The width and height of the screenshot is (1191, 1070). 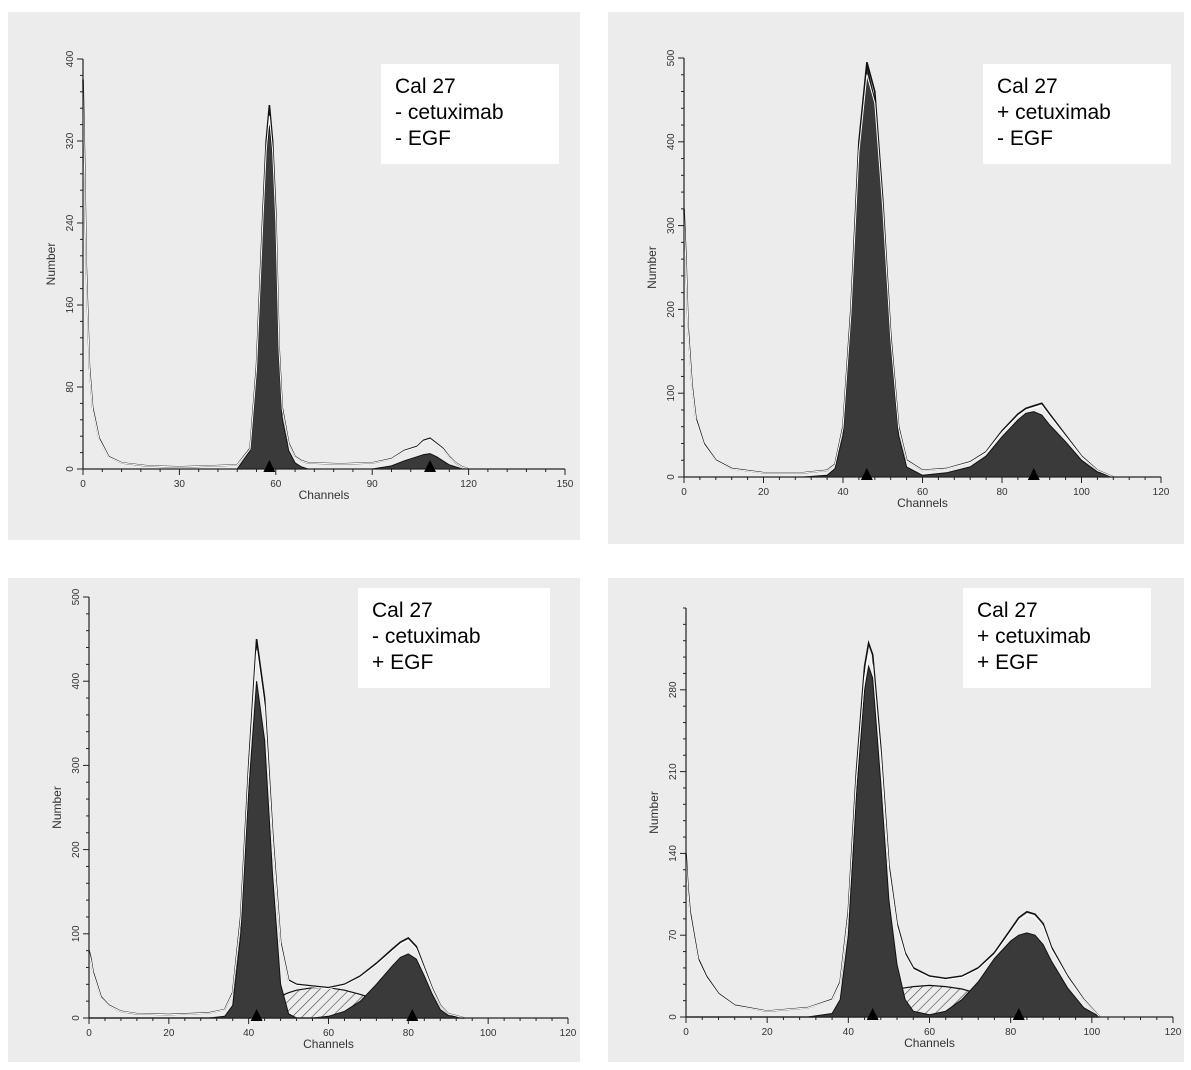 I want to click on x-tick-label: 150, so click(x=565, y=484).